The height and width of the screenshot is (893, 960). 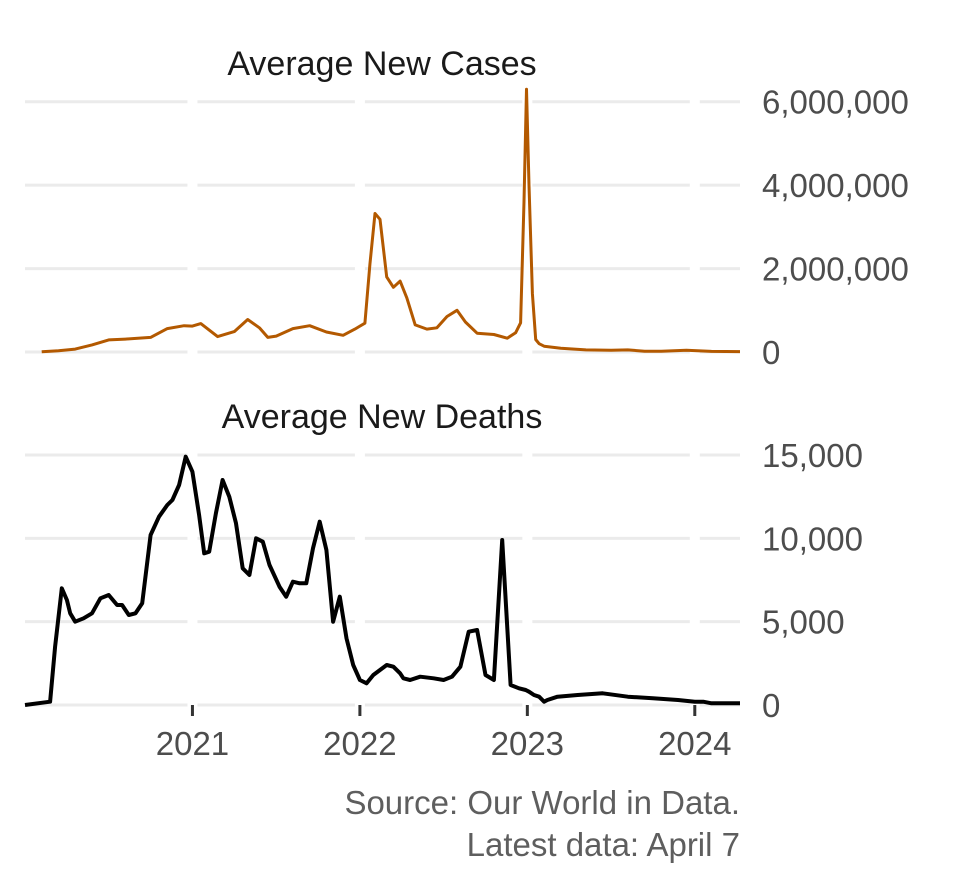 What do you see at coordinates (803, 622) in the screenshot?
I see `deaths-y-tick-label: 5,000` at bounding box center [803, 622].